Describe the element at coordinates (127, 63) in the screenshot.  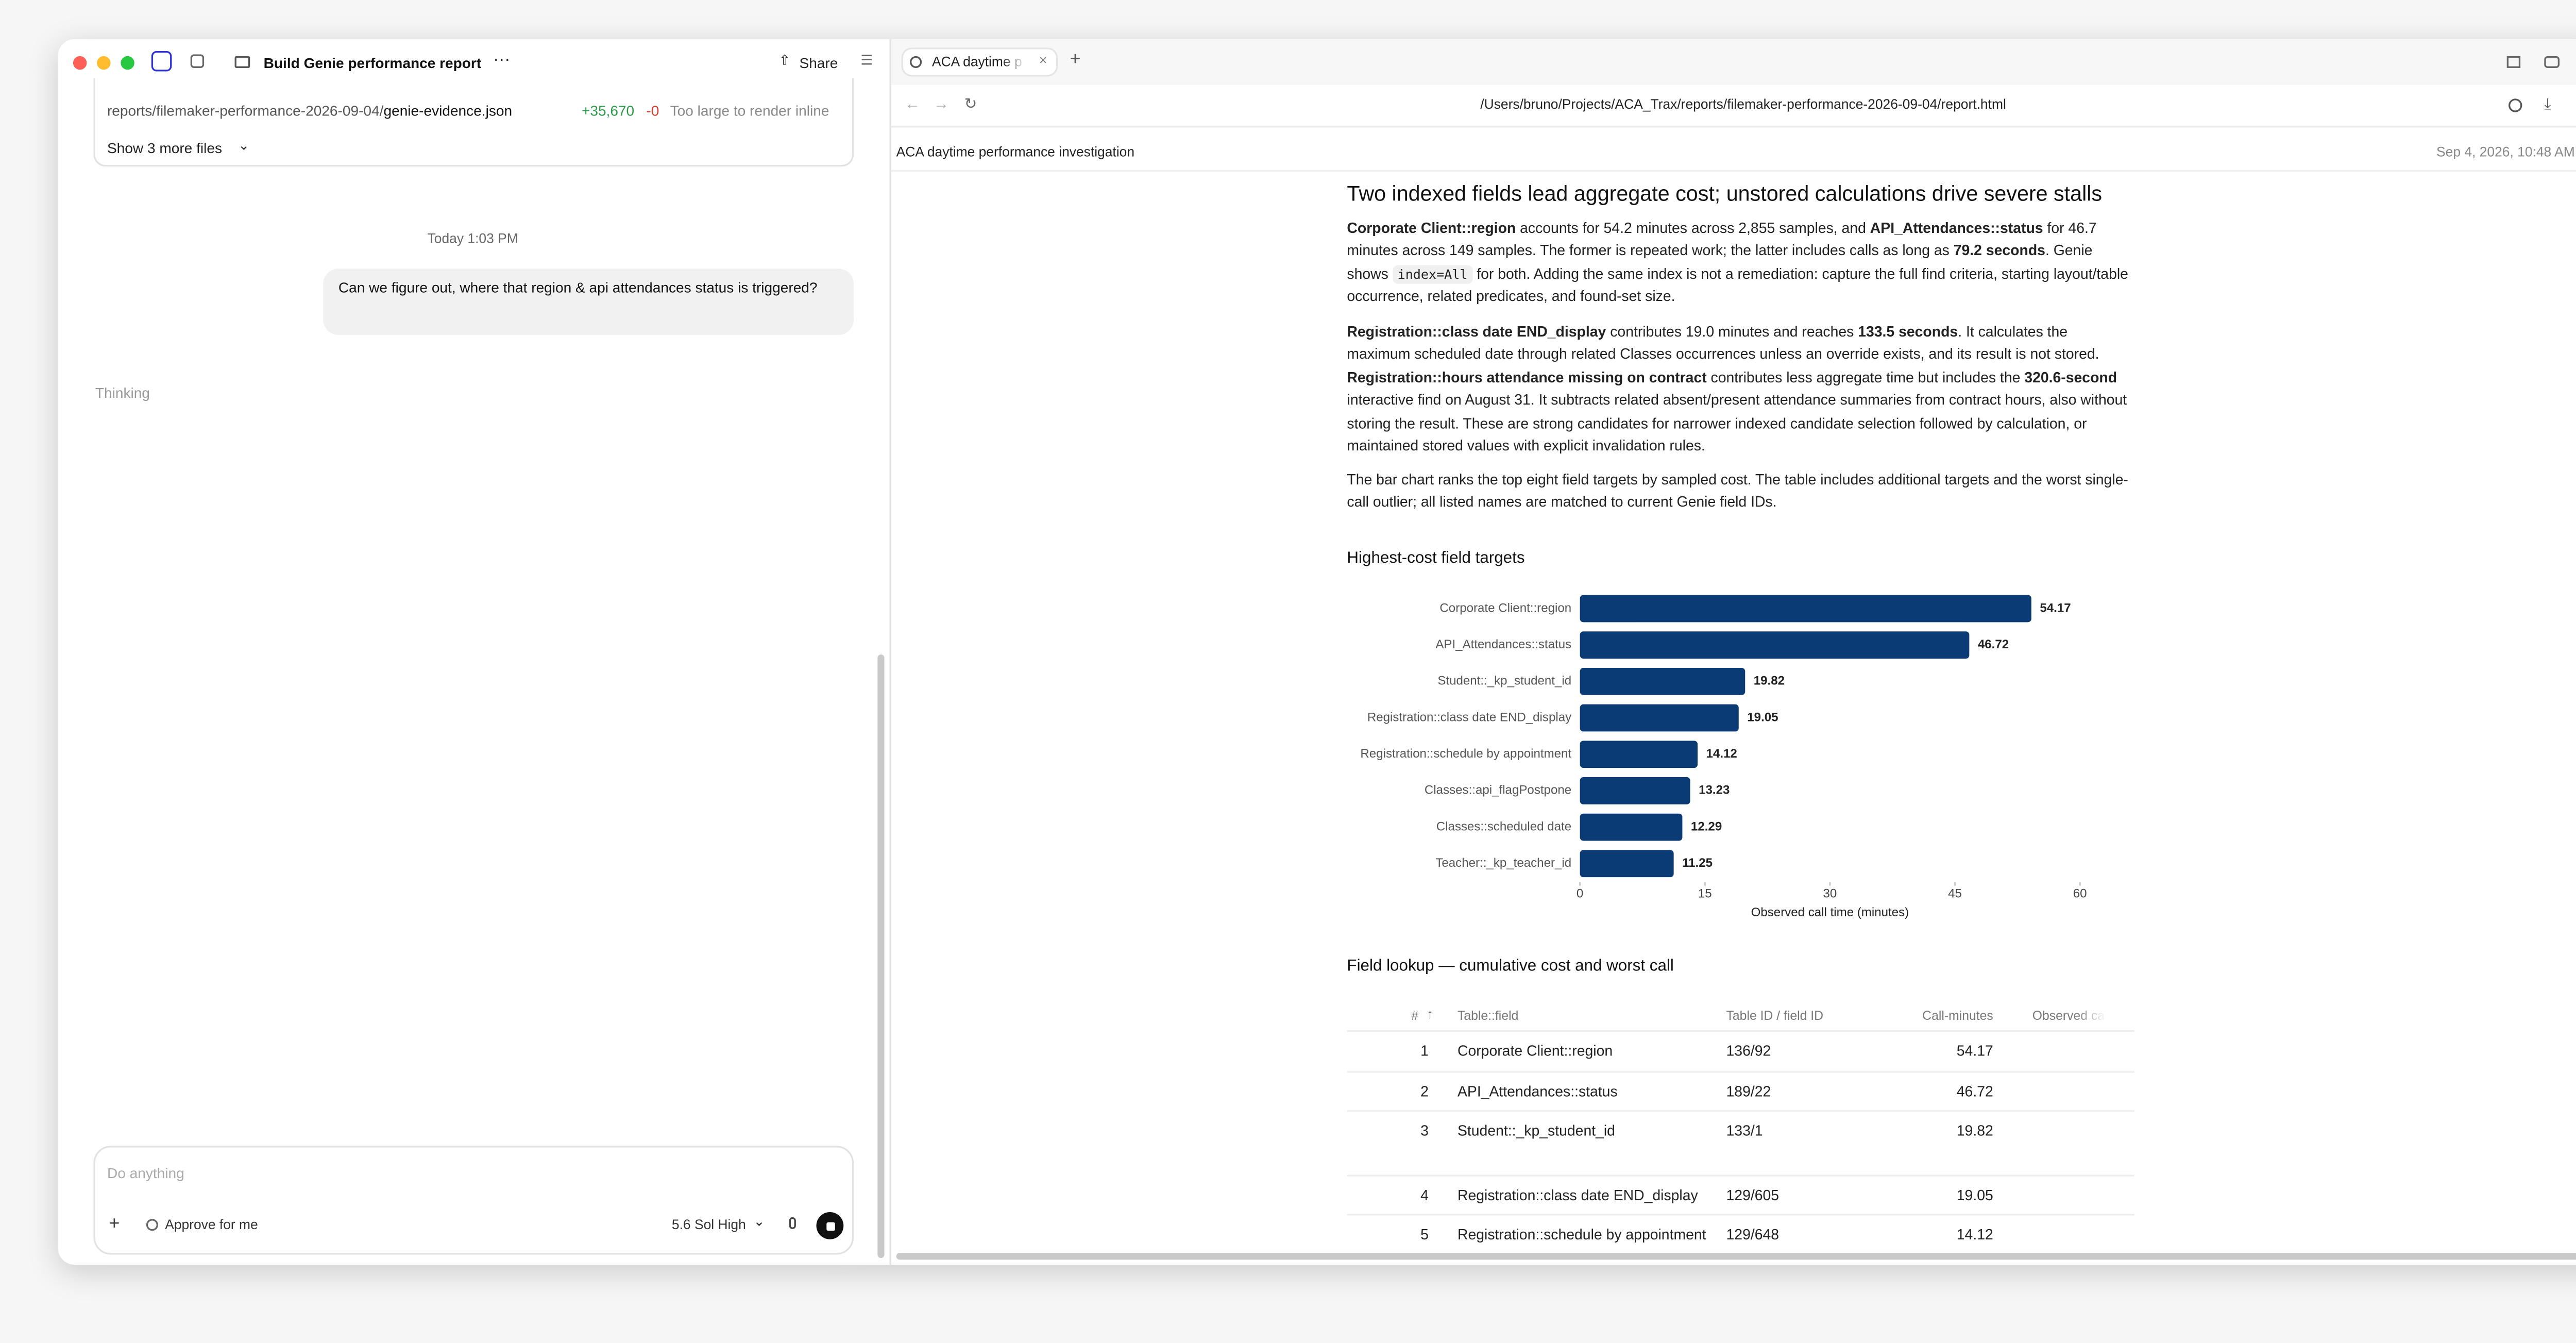
I see `zoom-button` at that location.